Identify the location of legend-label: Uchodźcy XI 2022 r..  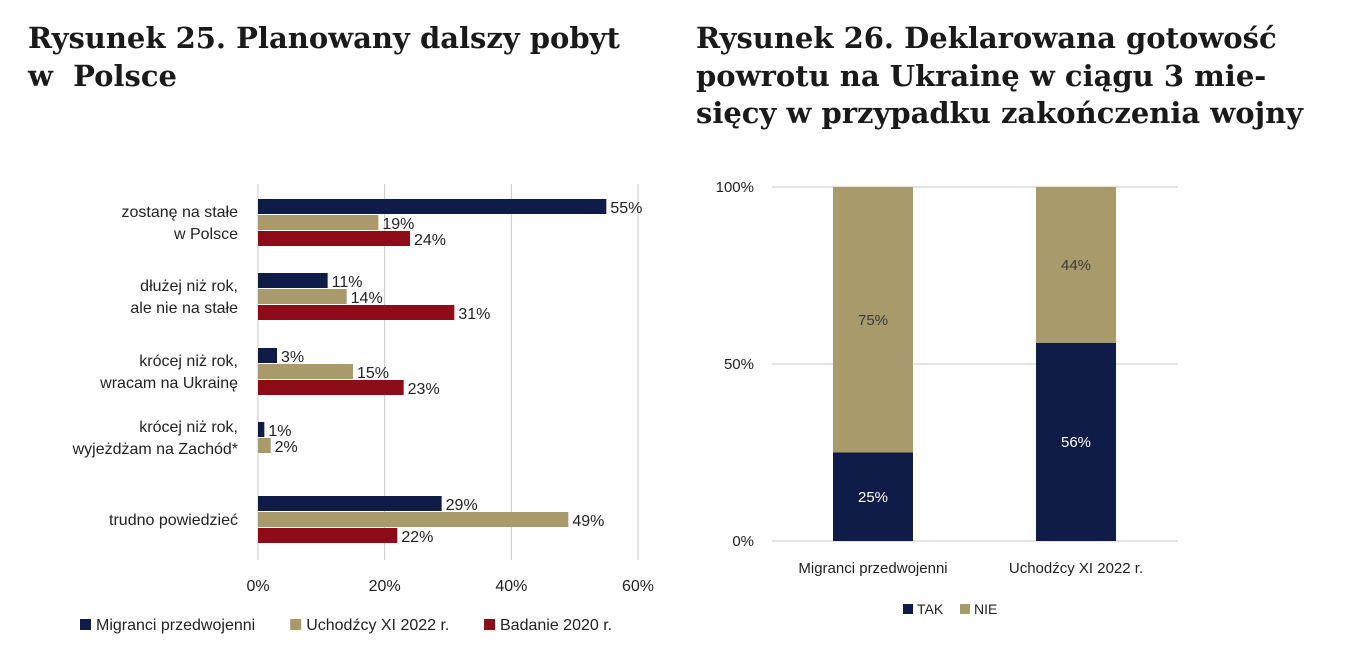
(377, 625).